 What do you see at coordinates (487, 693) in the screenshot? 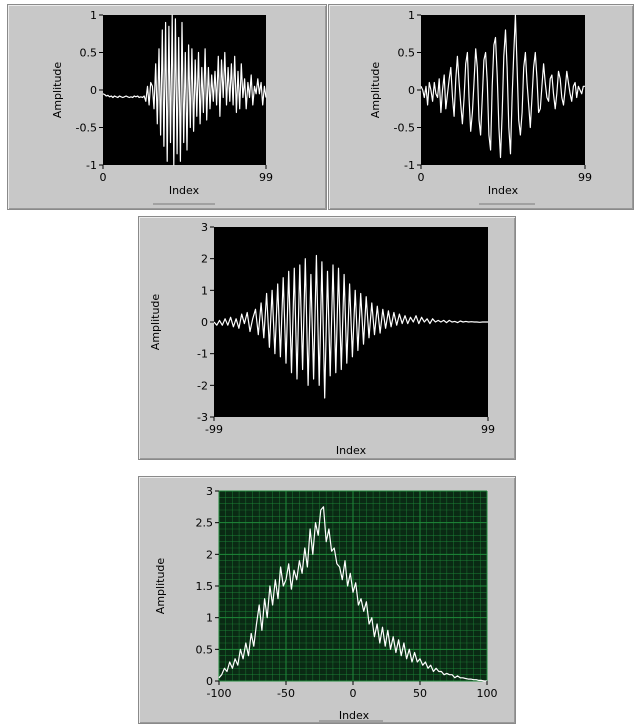
I see `x-tick-label: 100` at bounding box center [487, 693].